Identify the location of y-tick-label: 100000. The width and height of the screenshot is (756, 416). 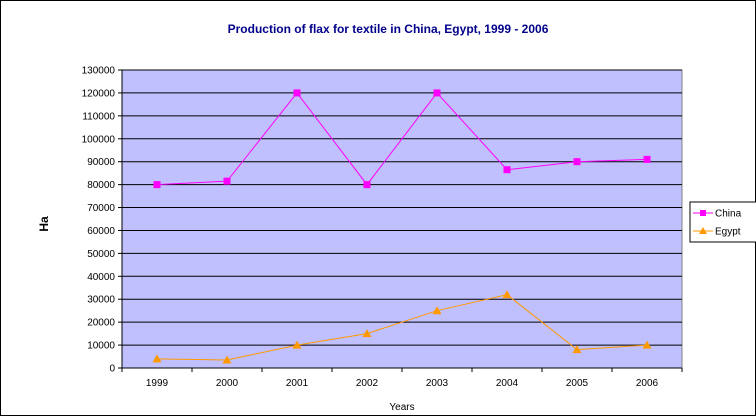
(99, 139).